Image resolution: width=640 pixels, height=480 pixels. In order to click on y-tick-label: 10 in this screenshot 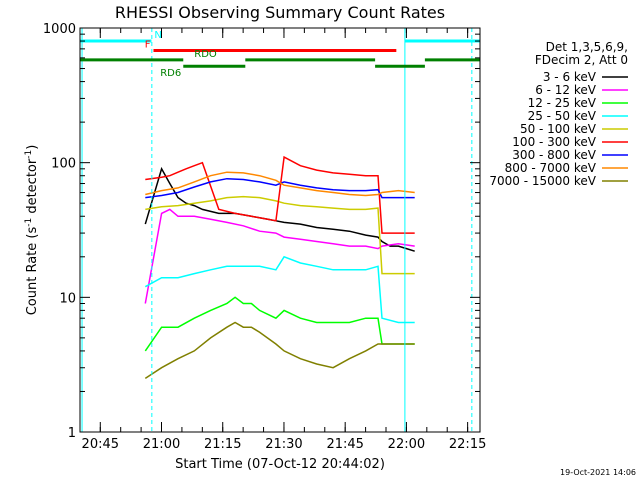, I will do `click(67, 298)`.